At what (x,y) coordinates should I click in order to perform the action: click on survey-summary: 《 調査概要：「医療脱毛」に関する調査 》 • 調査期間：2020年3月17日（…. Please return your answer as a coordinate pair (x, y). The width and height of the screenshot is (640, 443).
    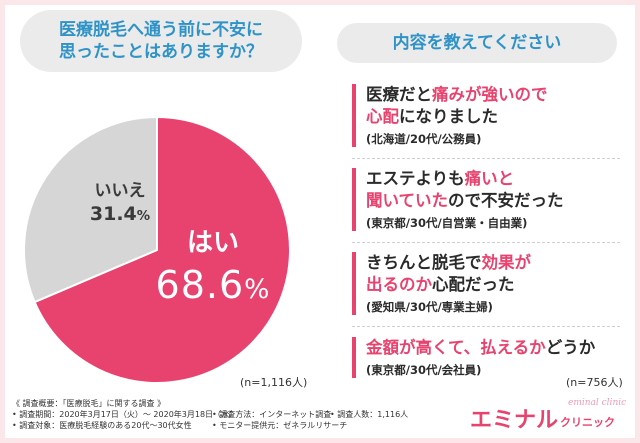
    Looking at the image, I should click on (210, 414).